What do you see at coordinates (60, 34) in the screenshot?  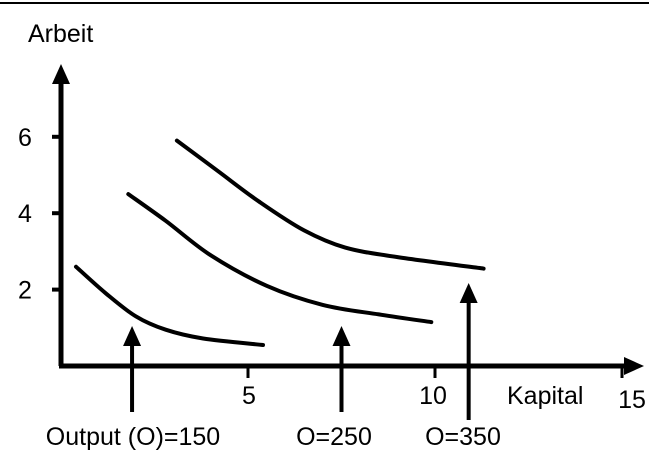 I see `y-axis-label: Arbeit` at bounding box center [60, 34].